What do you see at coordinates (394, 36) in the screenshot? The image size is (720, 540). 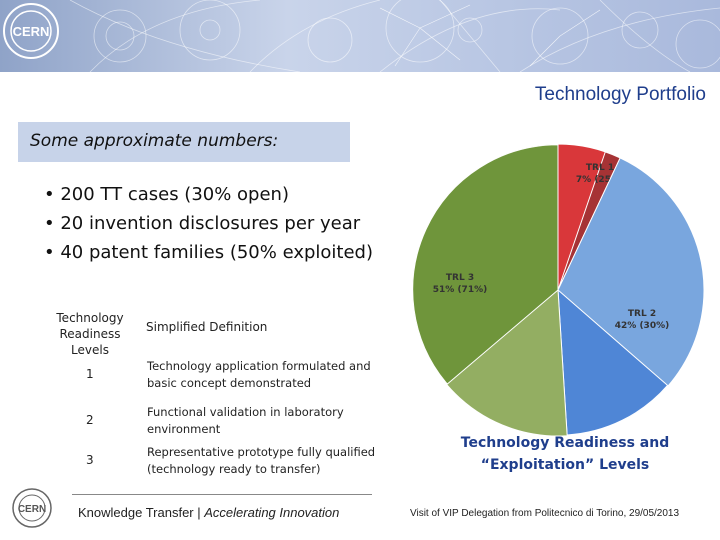 I see `particle-tracks-graphic` at bounding box center [394, 36].